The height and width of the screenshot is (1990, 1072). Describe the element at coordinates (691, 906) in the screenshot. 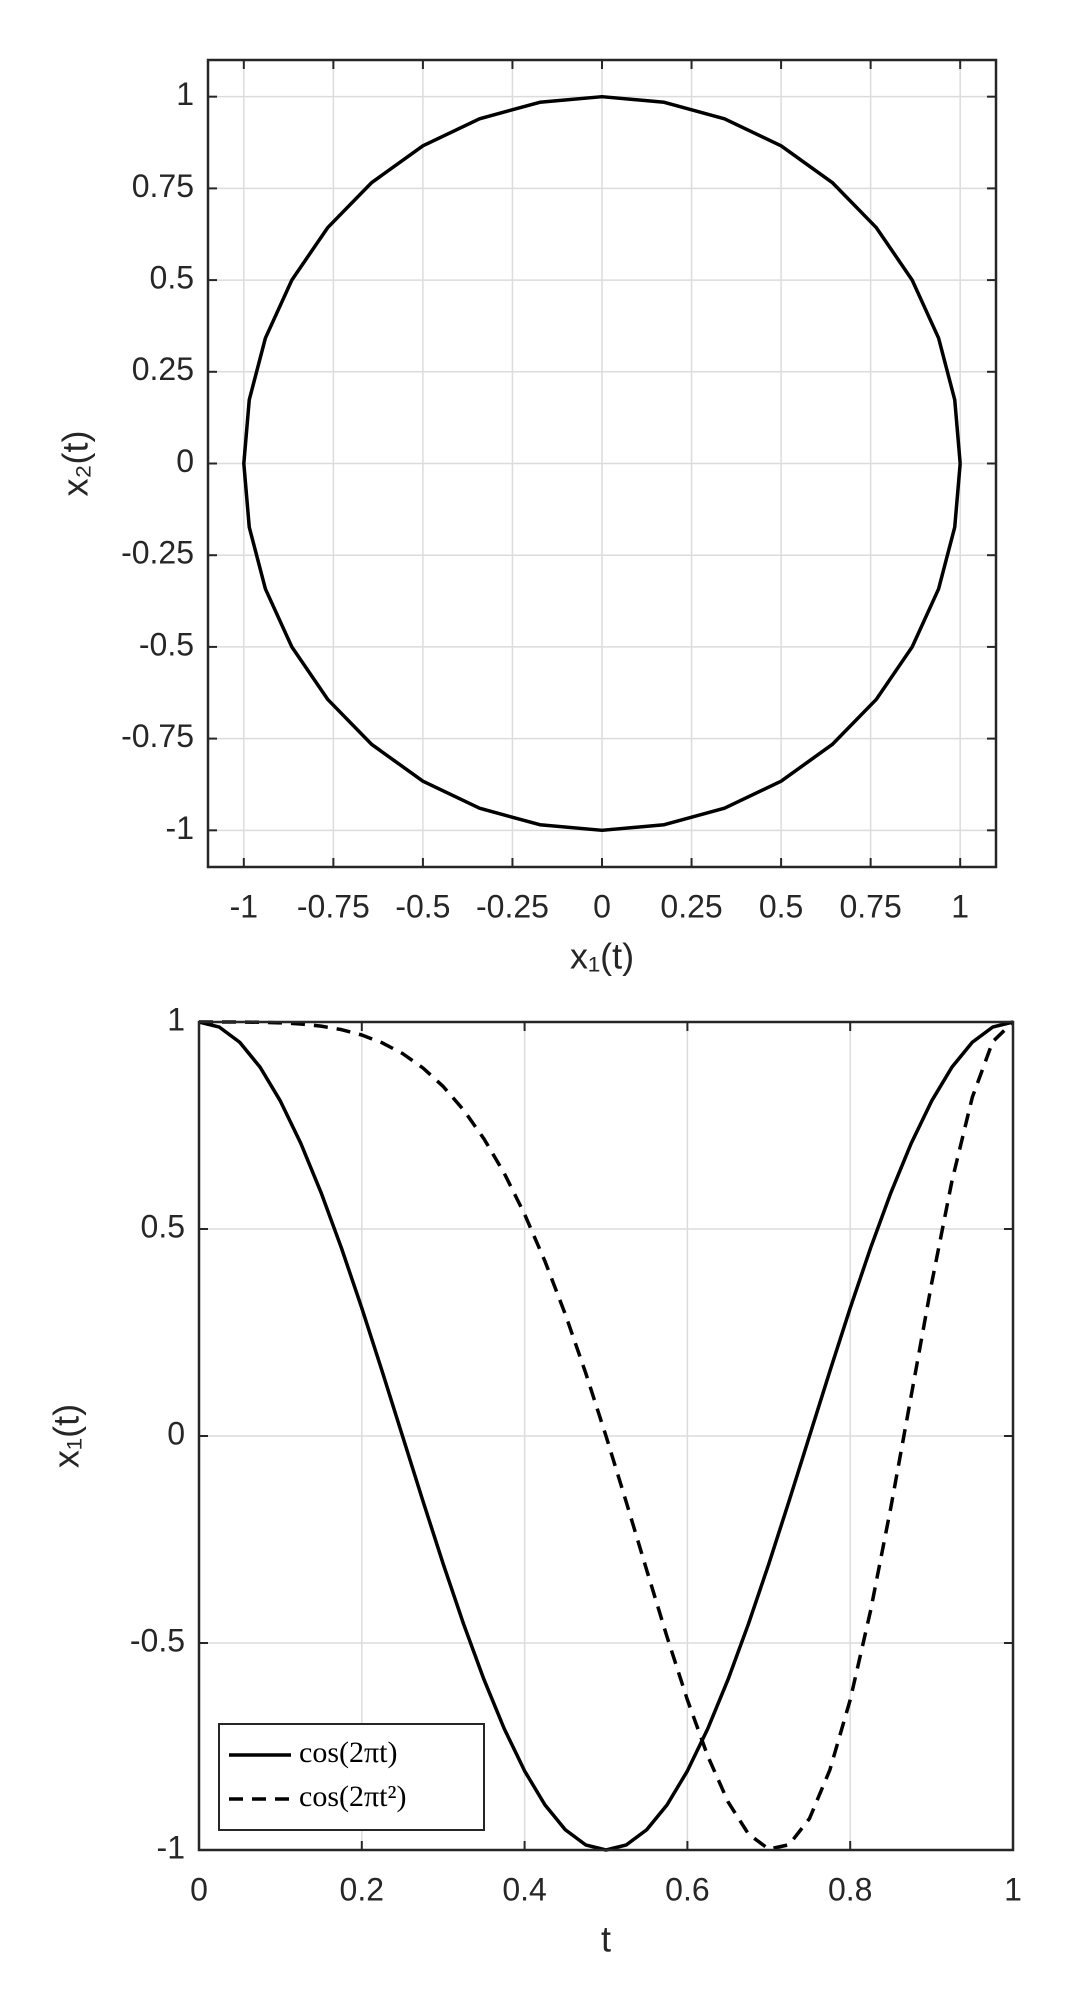

I see `x-tick-label: 0.25` at that location.